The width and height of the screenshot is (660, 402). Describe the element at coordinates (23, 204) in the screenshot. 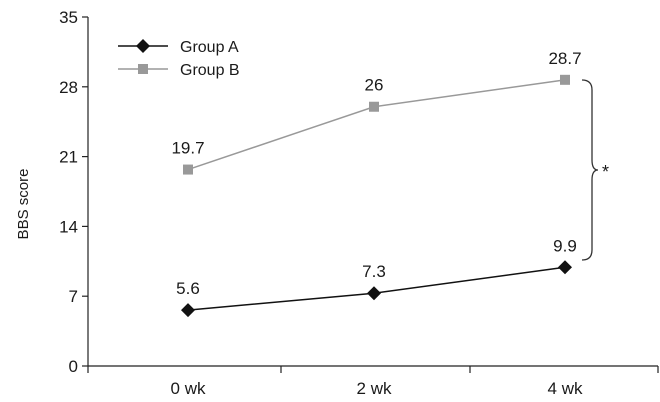

I see `y-axis-title: BBS score` at that location.